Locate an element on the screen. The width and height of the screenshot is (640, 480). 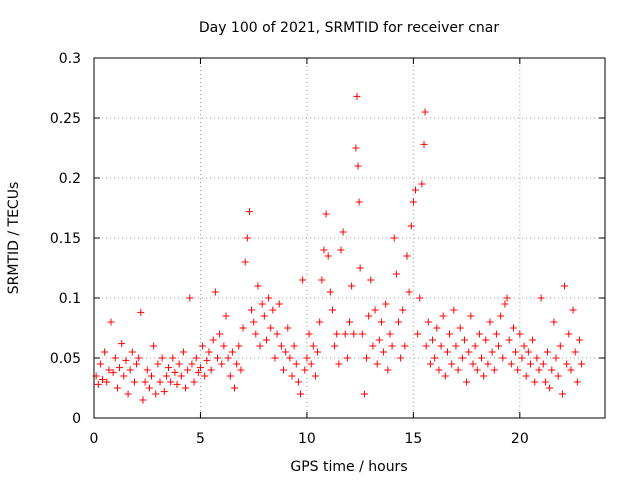
y-tick-label: 0.15 is located at coordinates (65, 239).